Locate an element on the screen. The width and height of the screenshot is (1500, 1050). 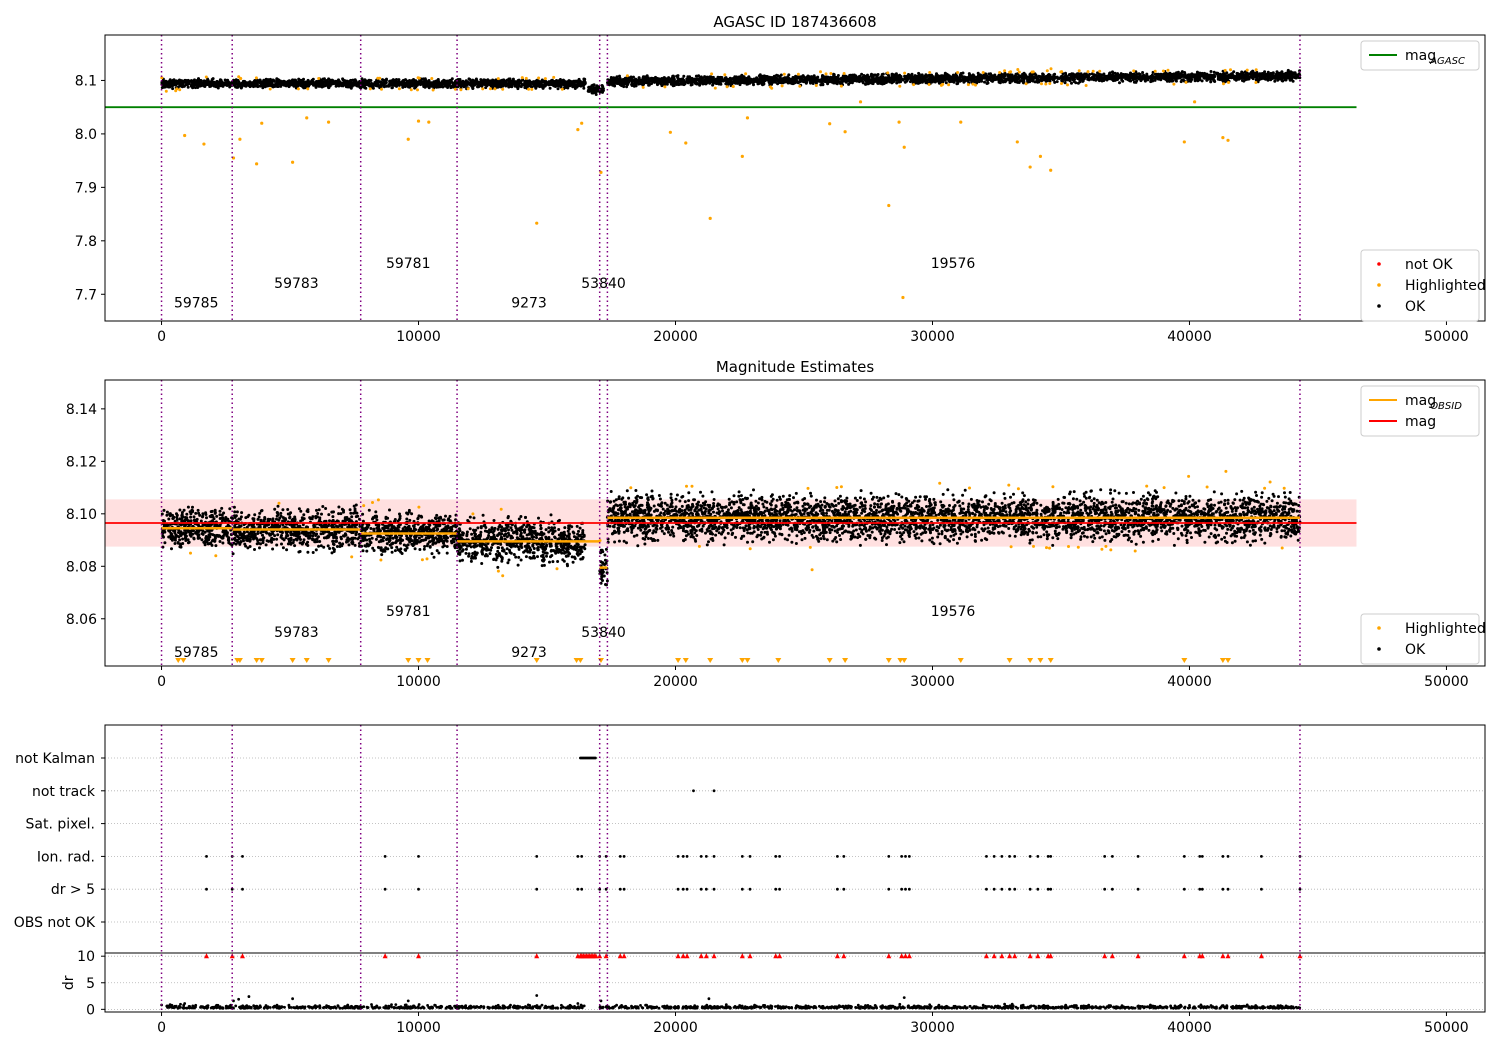
panel-1-ok-points is located at coordinates (731, 82).